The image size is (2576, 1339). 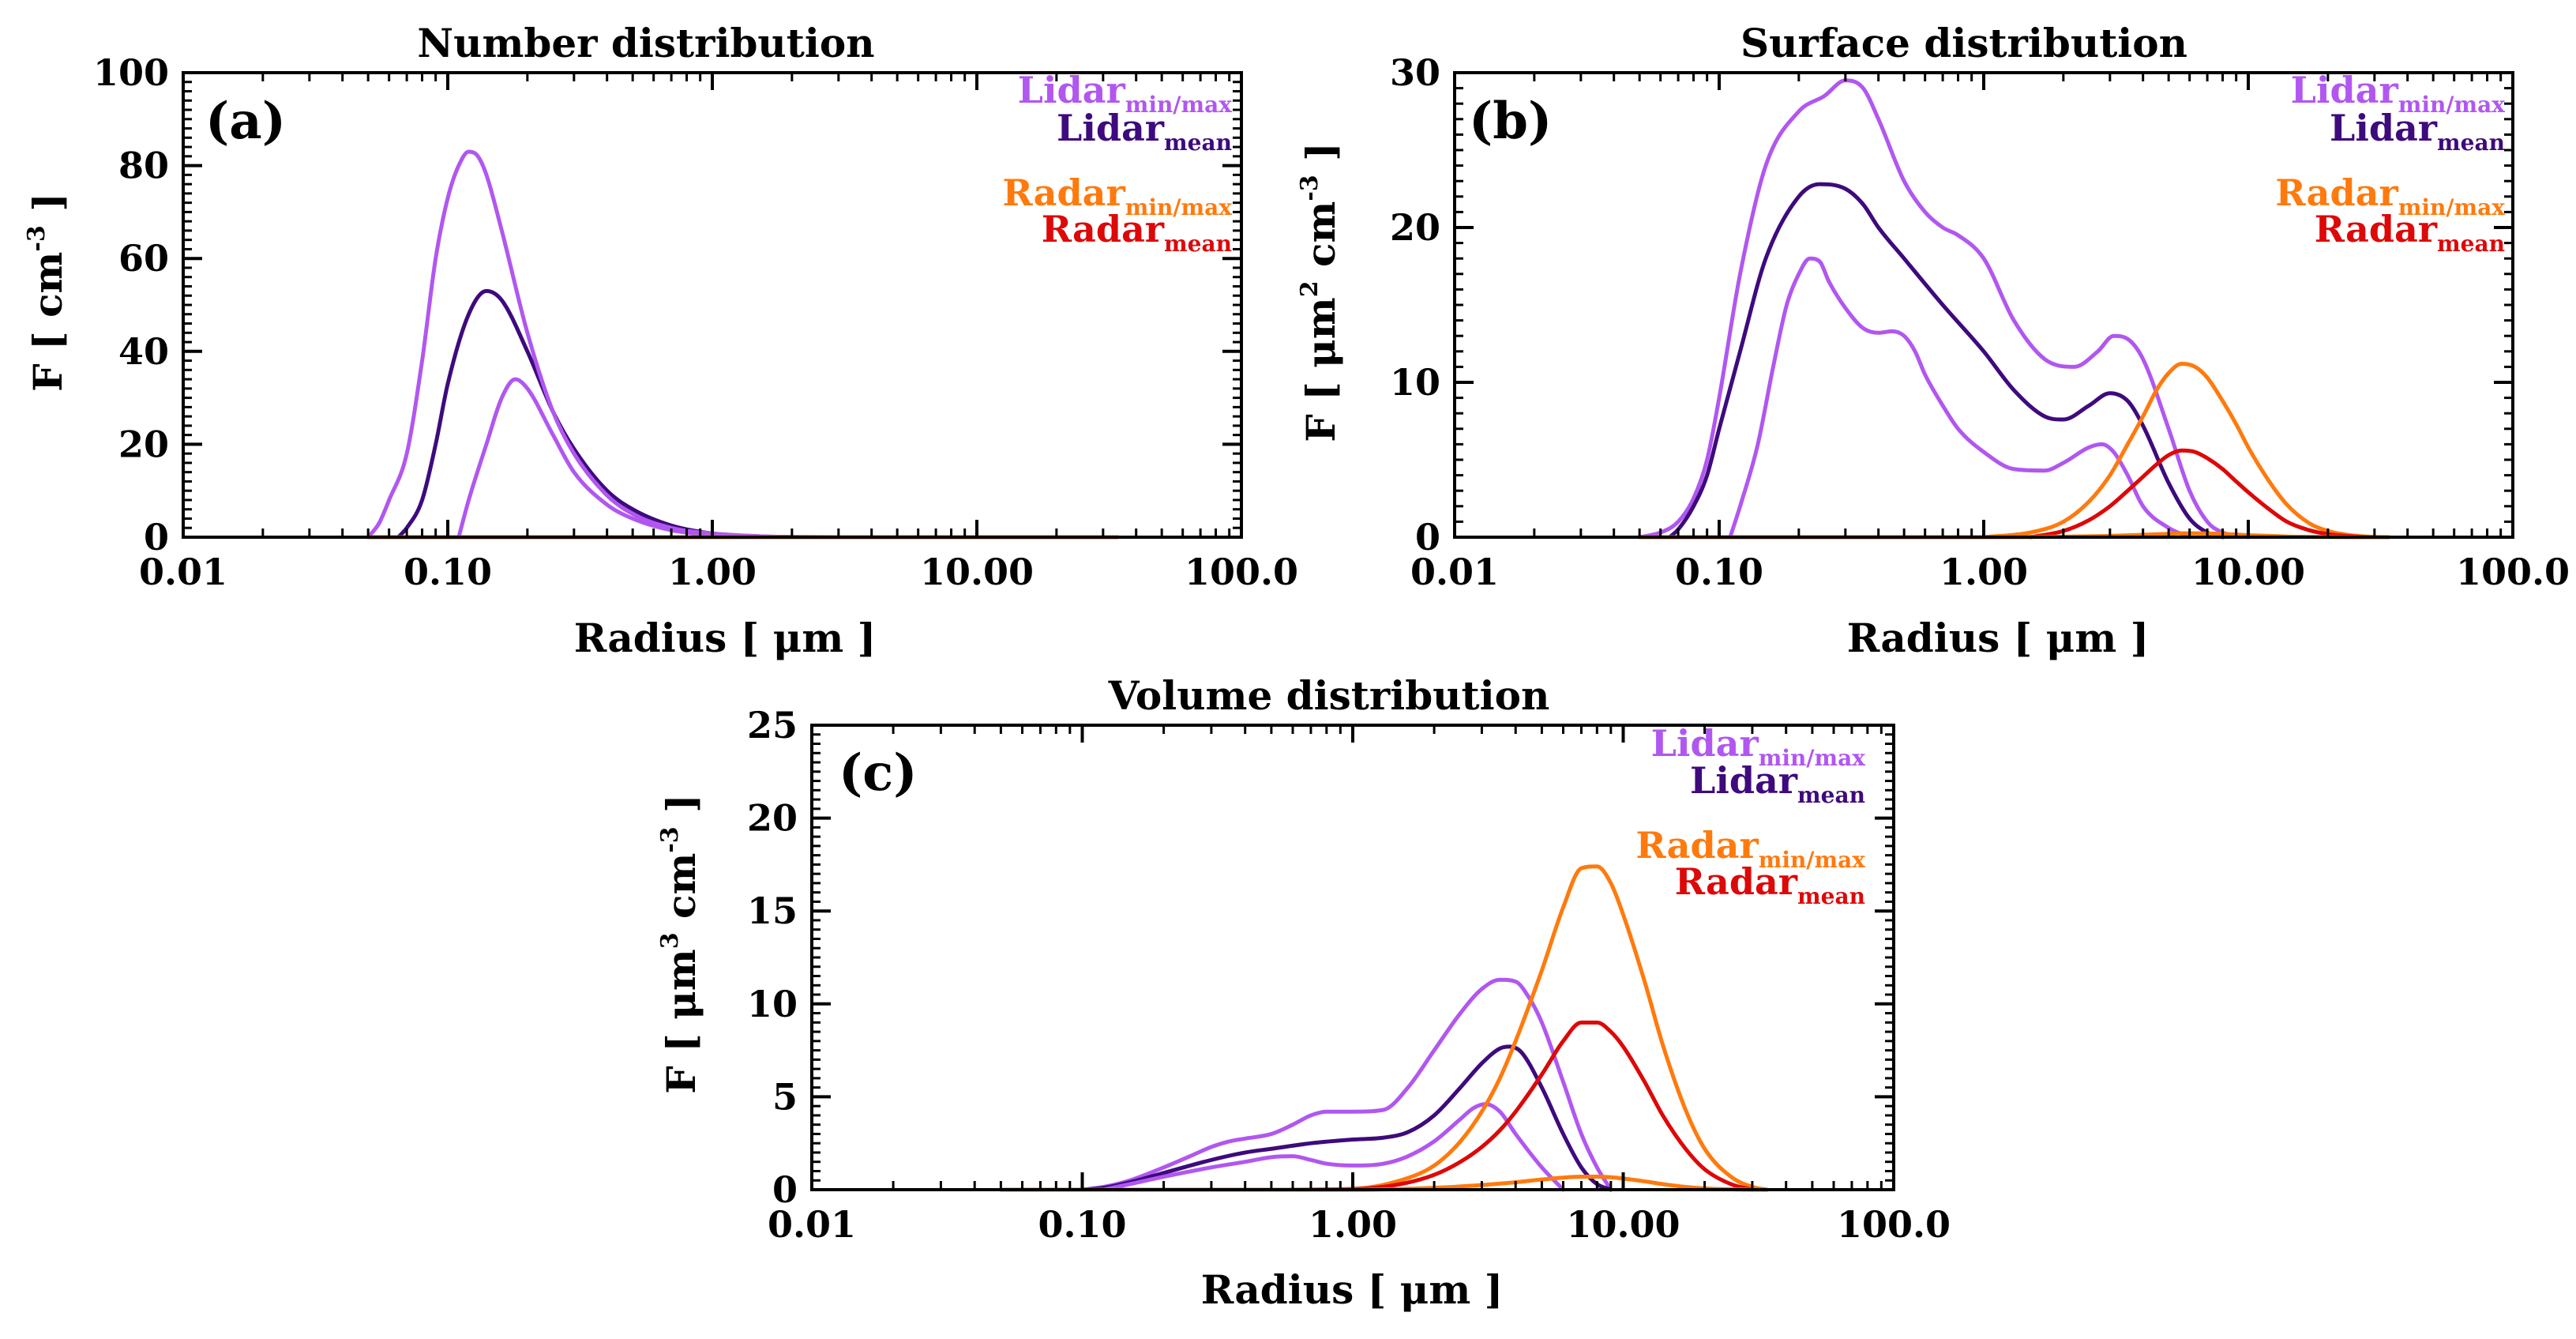 I want to click on y-tick-label: 5, so click(x=785, y=1096).